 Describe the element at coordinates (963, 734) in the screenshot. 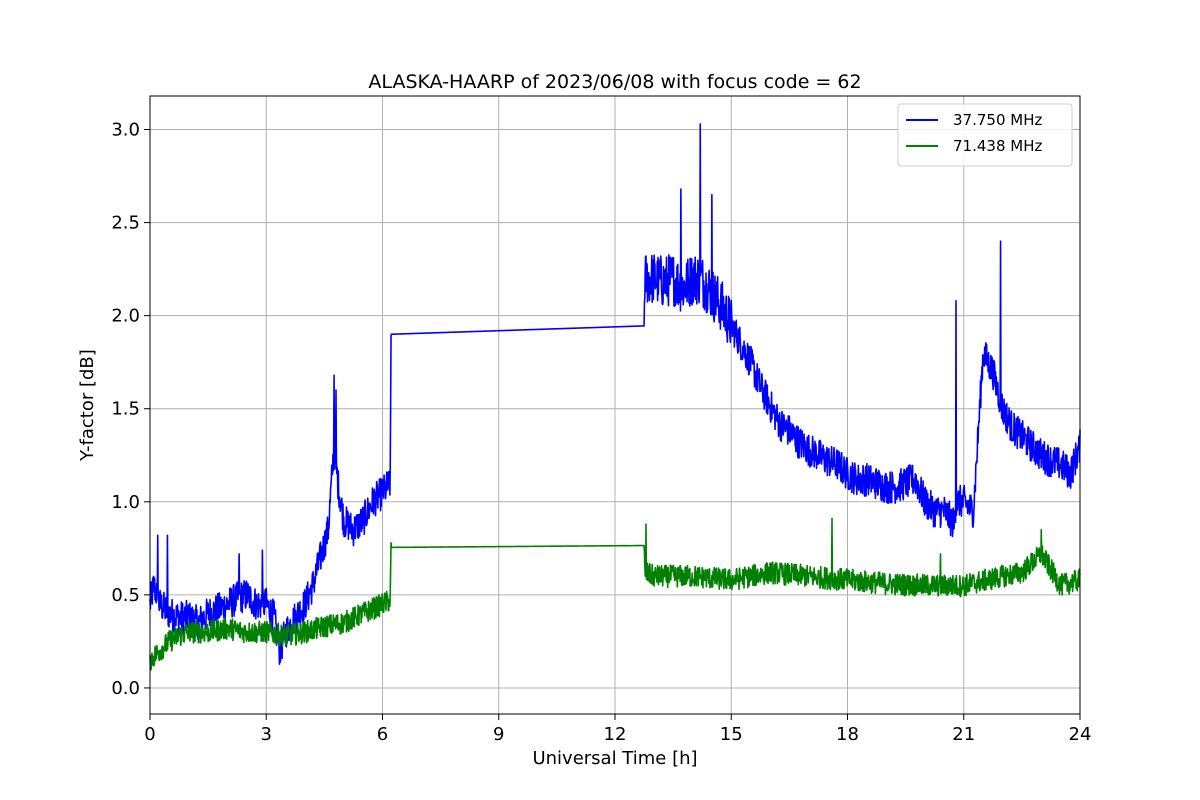

I see `x-tick-label: 21` at that location.